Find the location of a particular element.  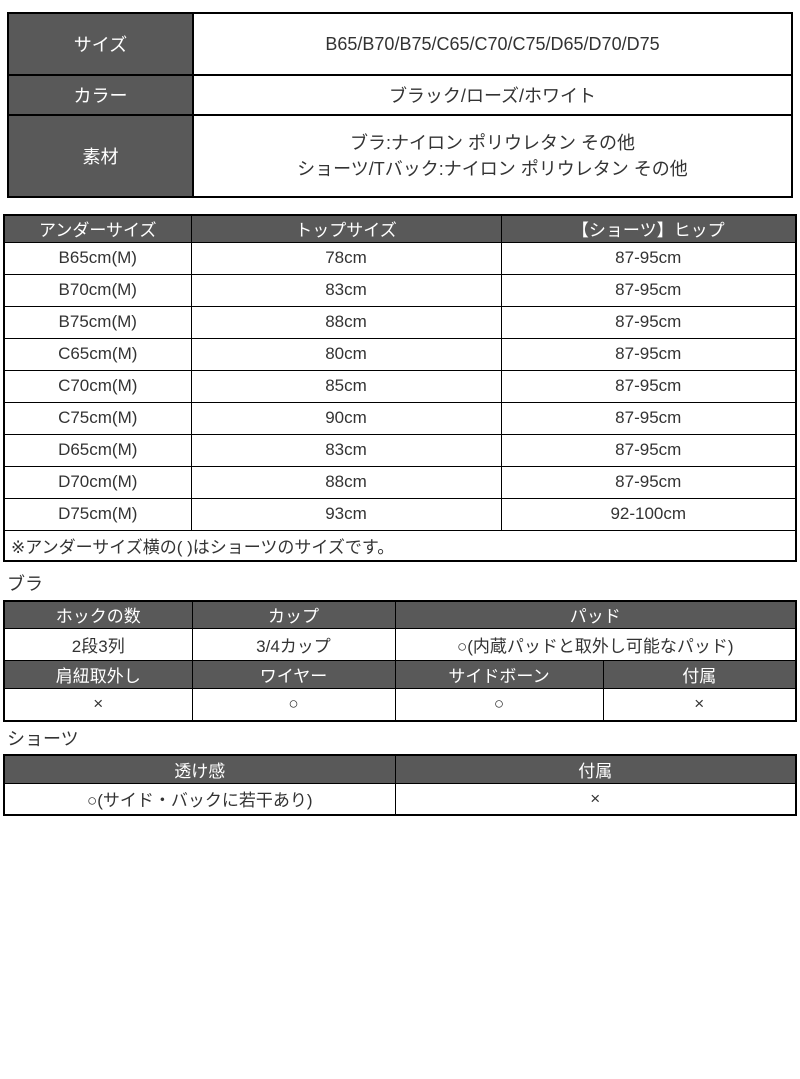

shorts-value-row: ○(サイド・バックに若干あり) × is located at coordinates (400, 799).